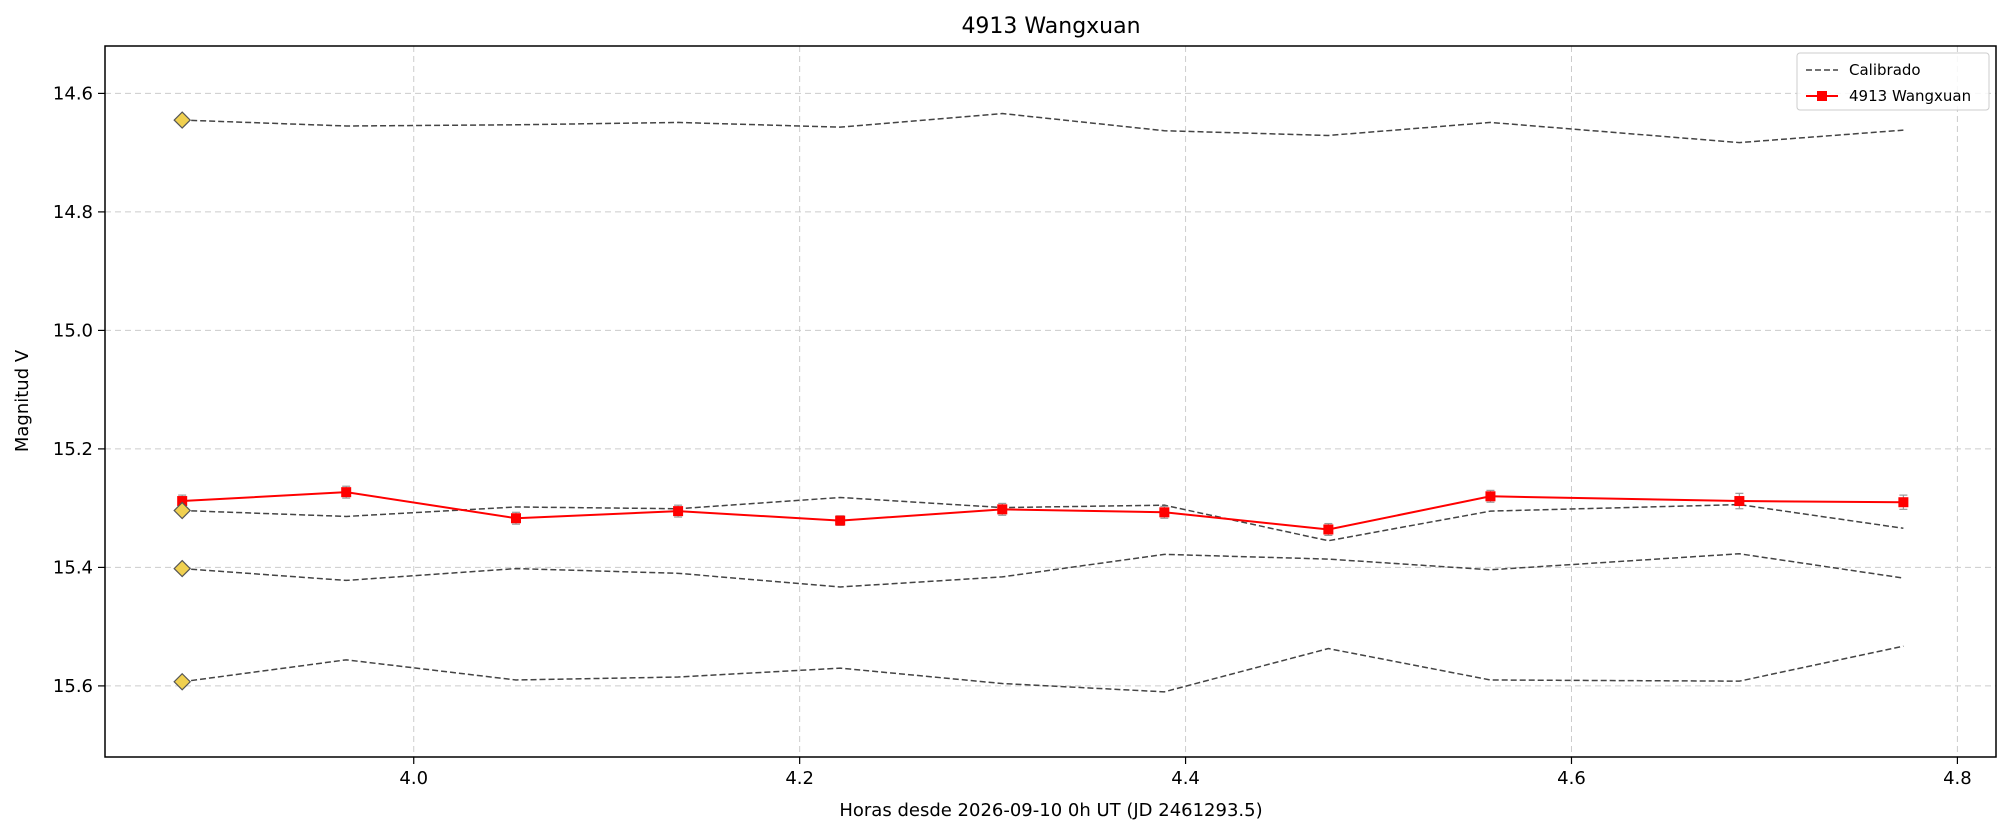 The image size is (2012, 834). I want to click on x-tick-label: 4.6, so click(1571, 778).